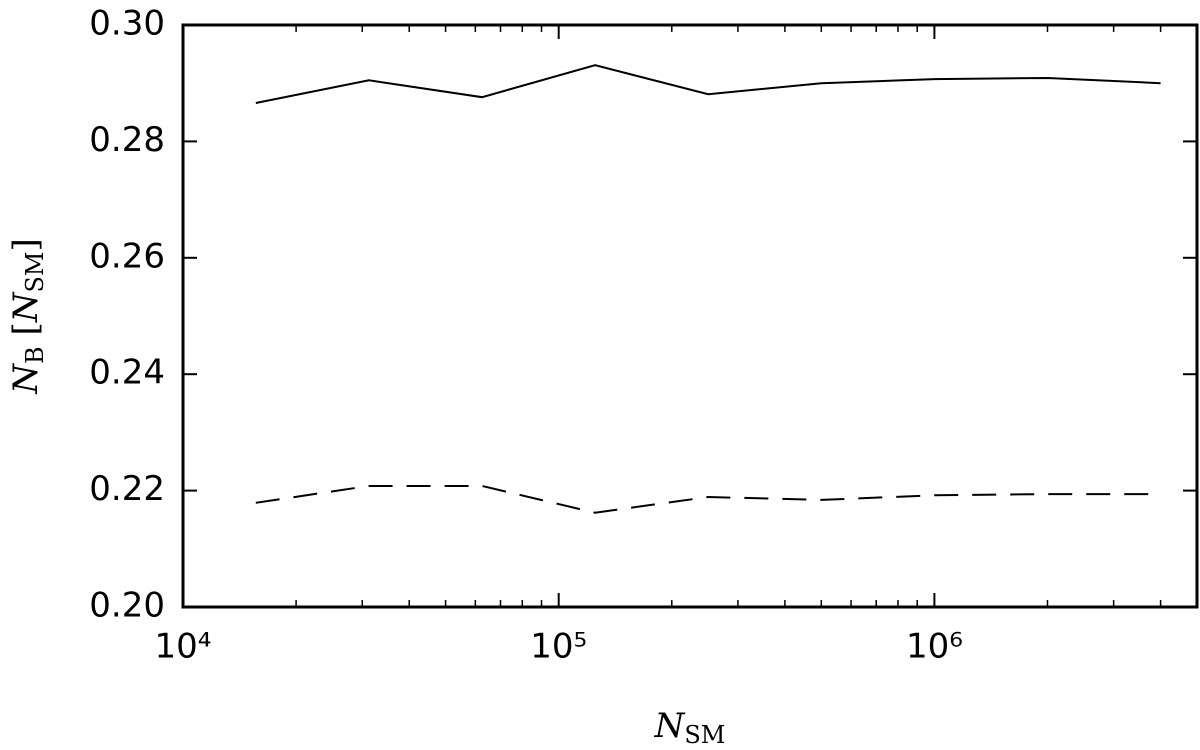 The image size is (1200, 750). What do you see at coordinates (558, 647) in the screenshot?
I see `x-tick-label: 10⁵` at bounding box center [558, 647].